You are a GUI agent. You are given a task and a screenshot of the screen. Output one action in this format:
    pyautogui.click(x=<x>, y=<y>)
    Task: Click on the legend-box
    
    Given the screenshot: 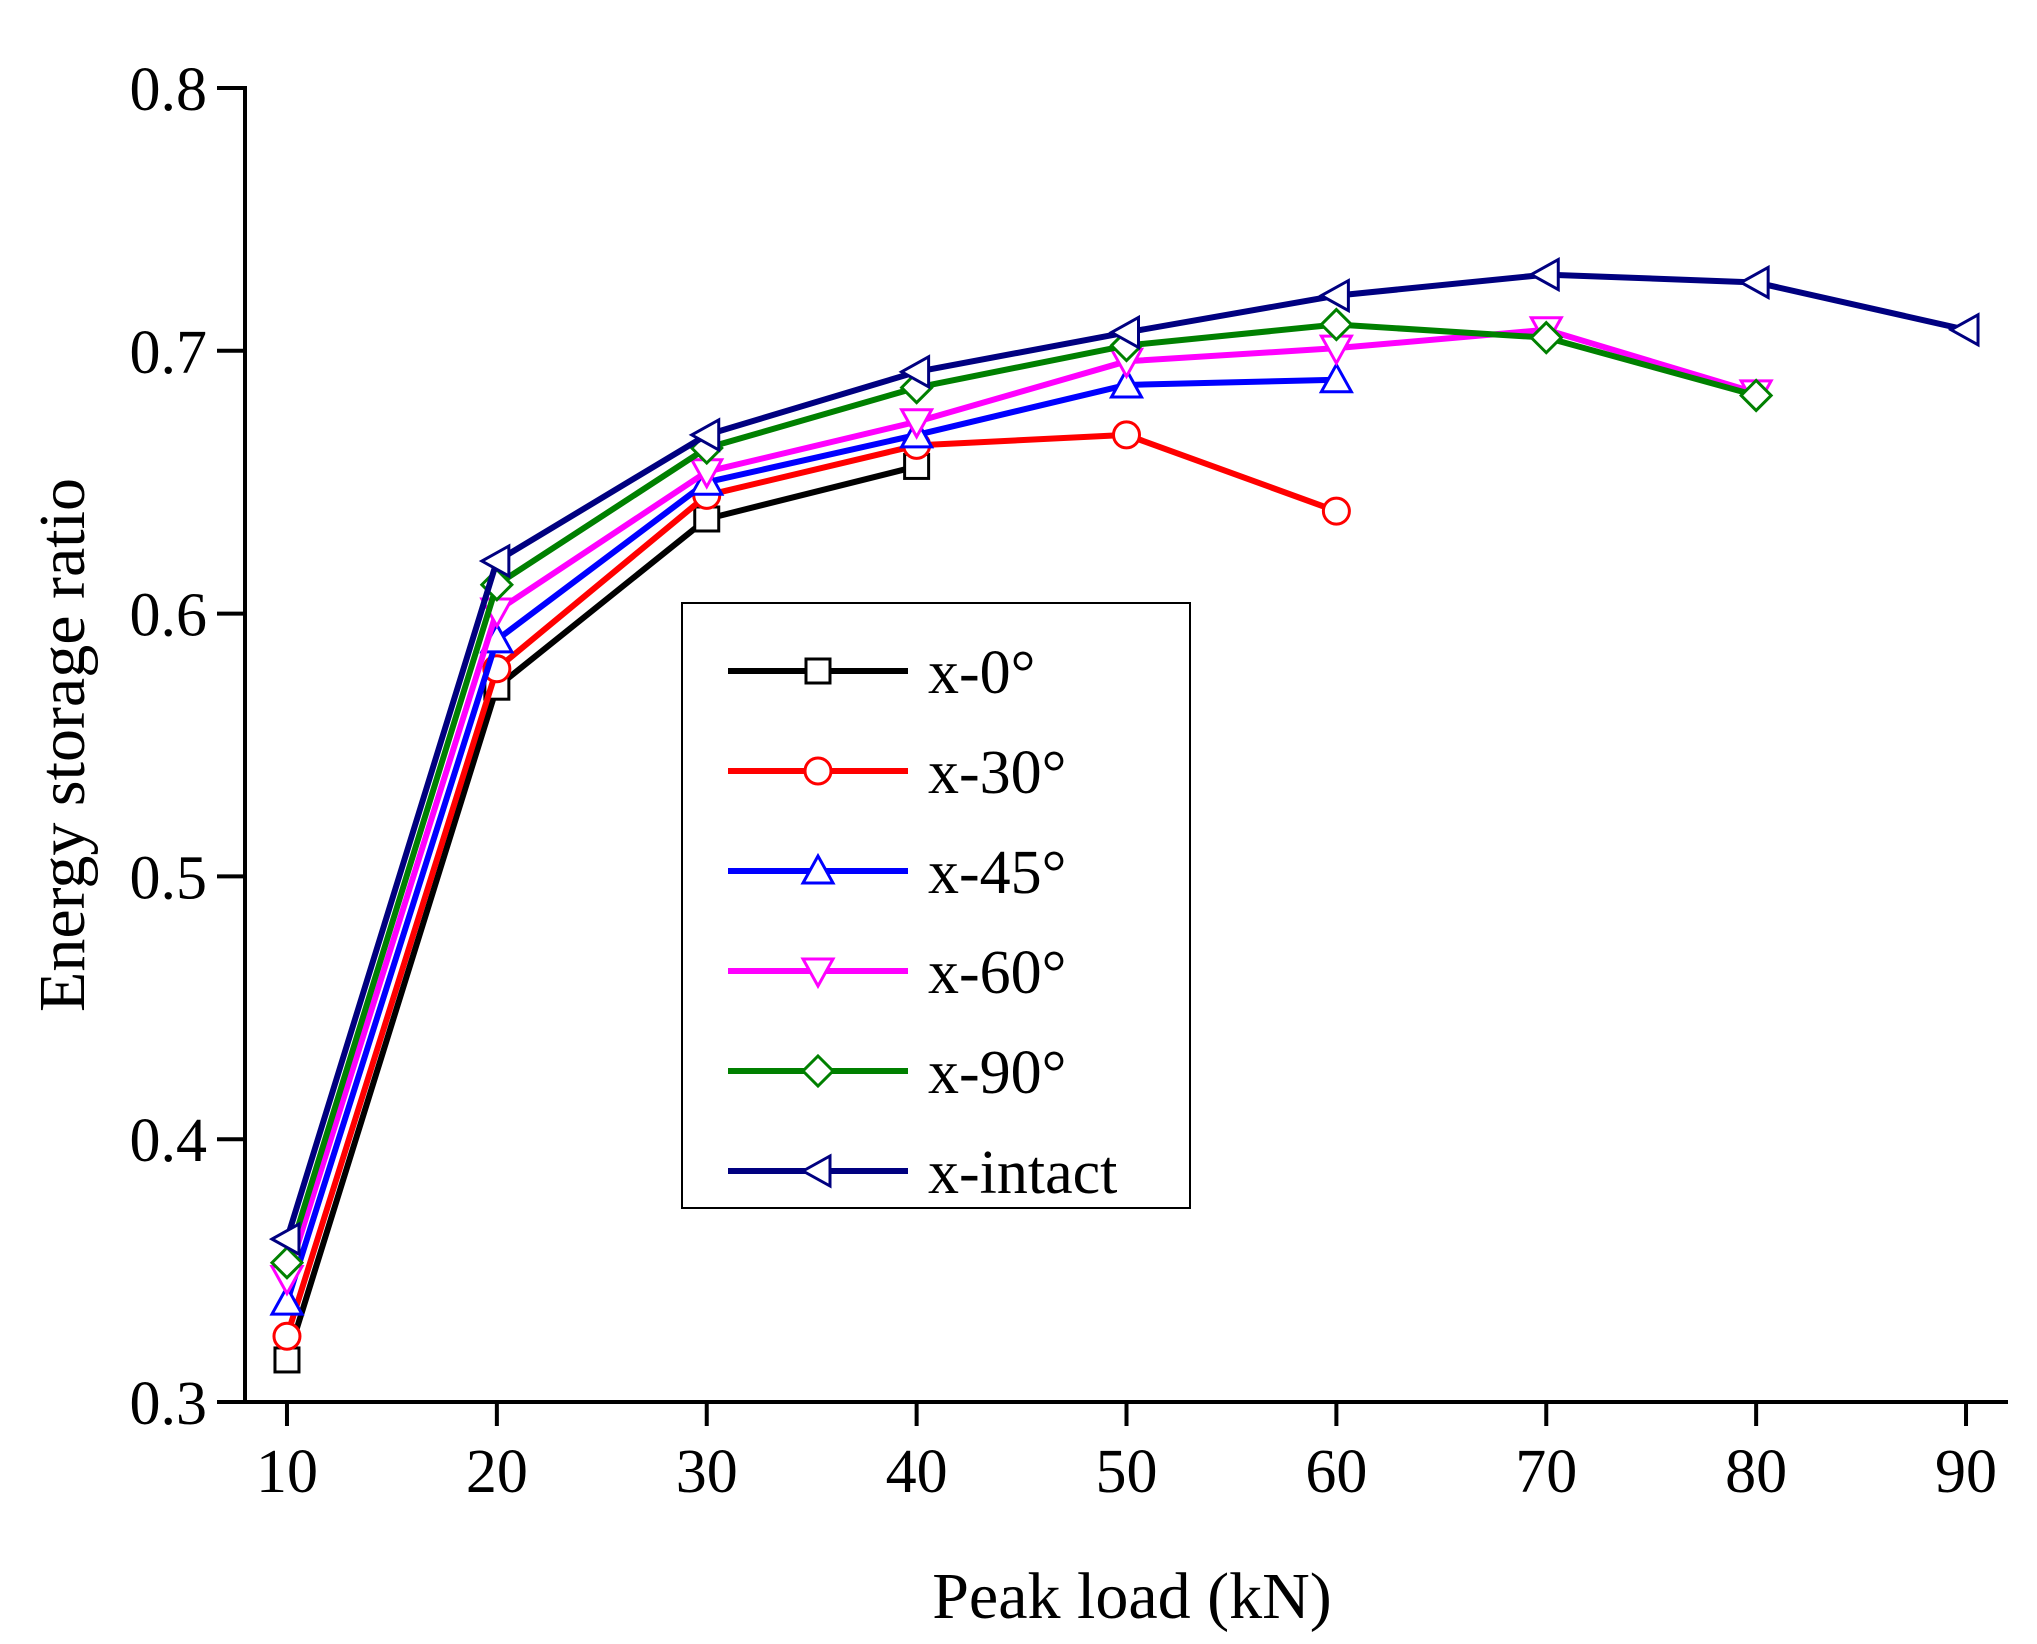 What is the action you would take?
    pyautogui.click(x=936, y=905)
    